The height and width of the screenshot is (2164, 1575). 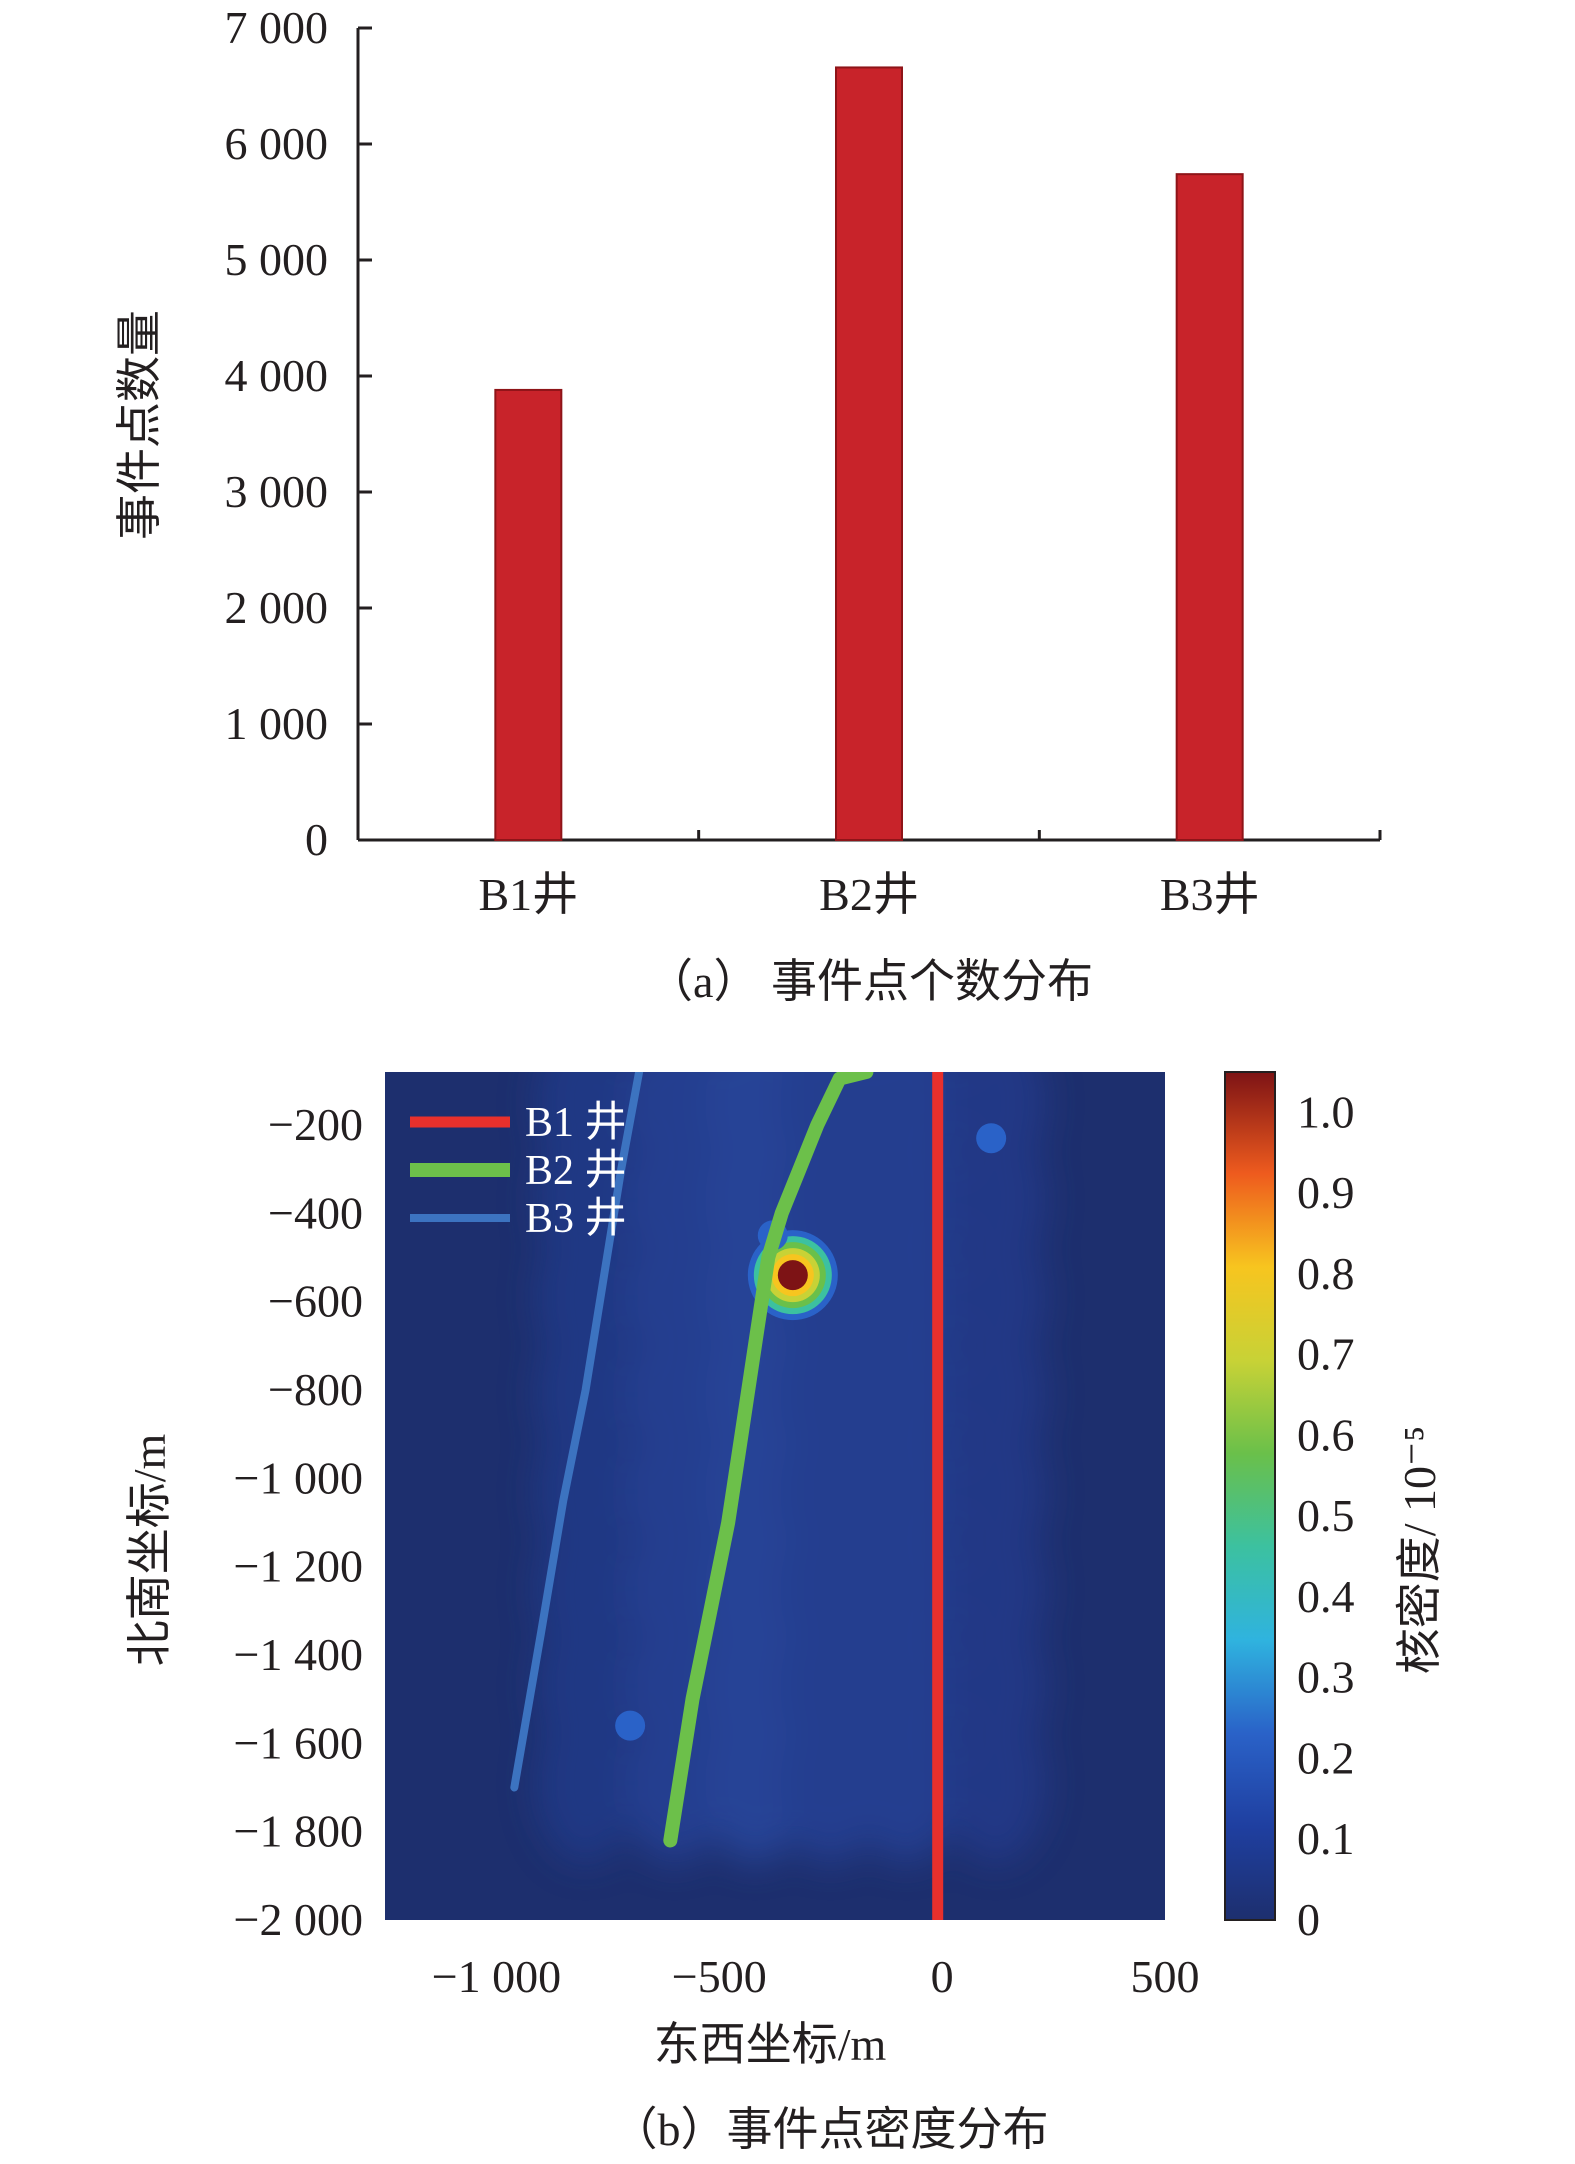 I want to click on bar-chart-caption: （a） 事件点个数分布, so click(x=870, y=981).